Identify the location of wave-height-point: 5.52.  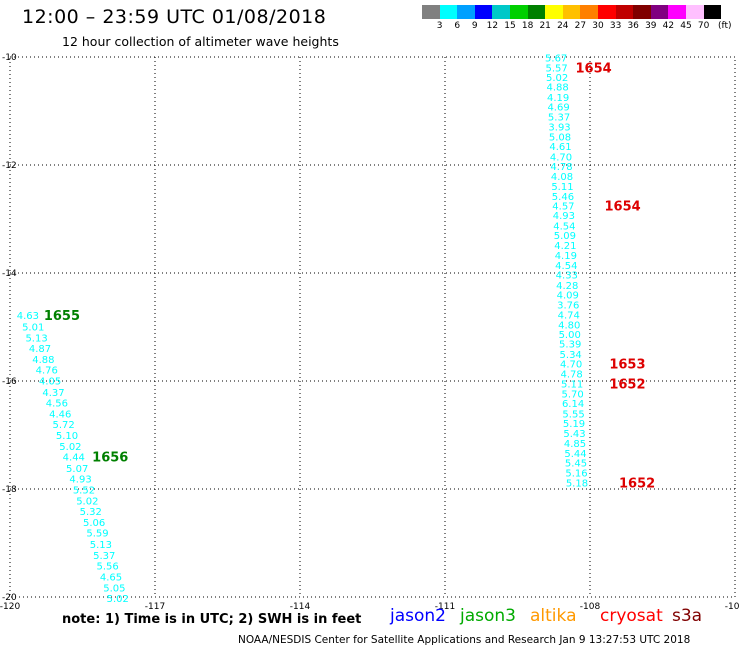
(84, 491).